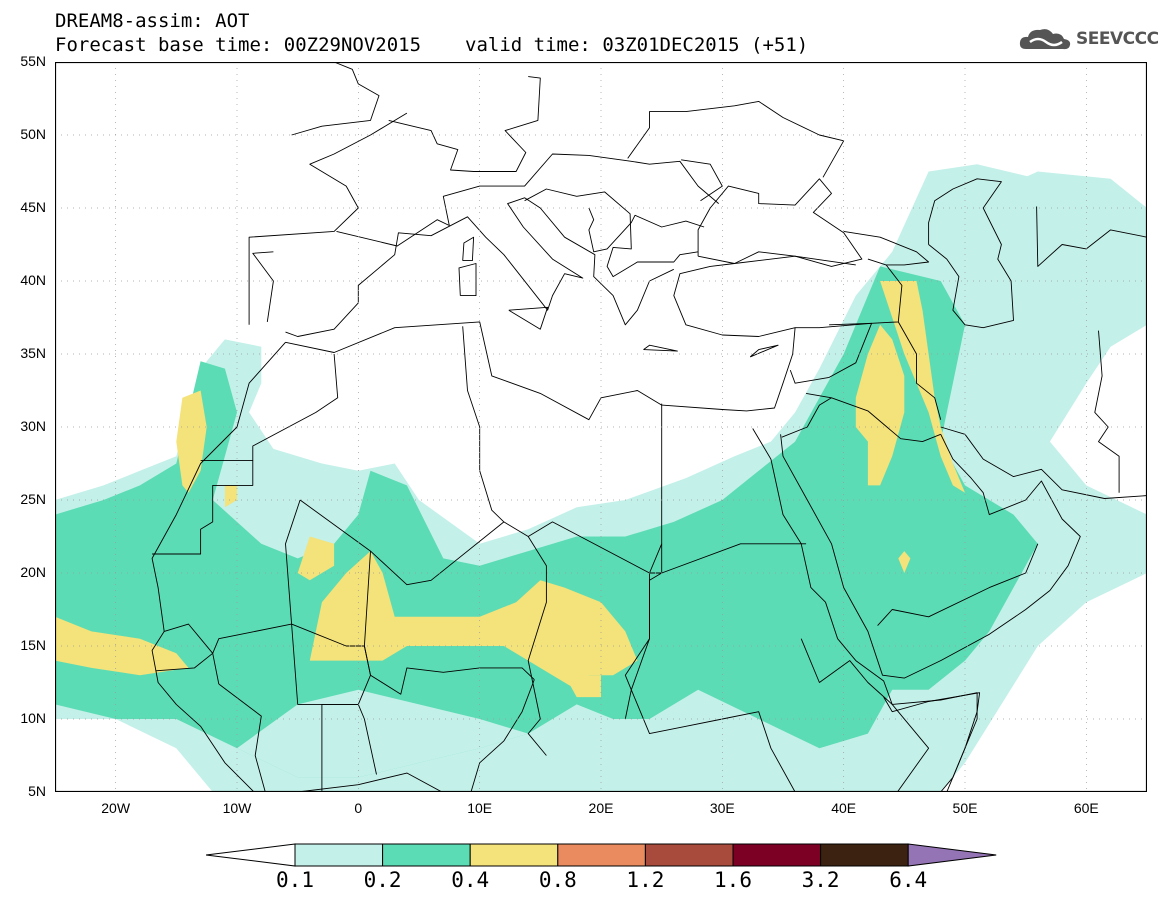 The image size is (1165, 905). I want to click on border-ukraine, so click(736, 139).